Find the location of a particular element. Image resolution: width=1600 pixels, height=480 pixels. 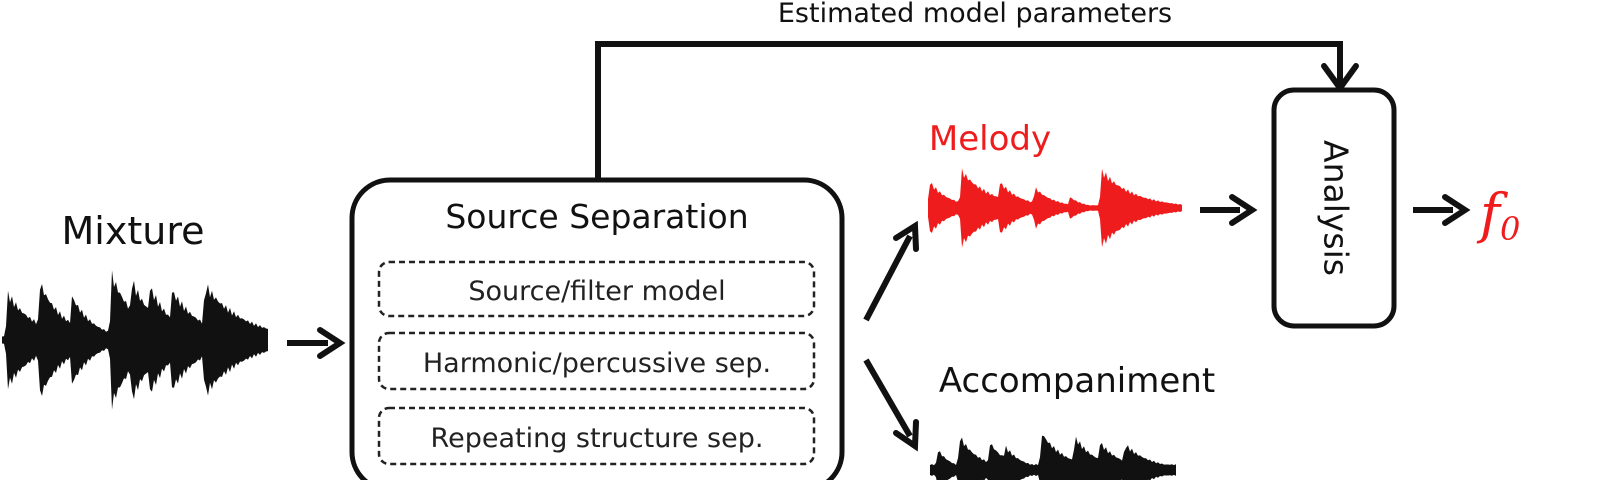

accompaniment-label: Accompaniment is located at coordinates (1077, 381).